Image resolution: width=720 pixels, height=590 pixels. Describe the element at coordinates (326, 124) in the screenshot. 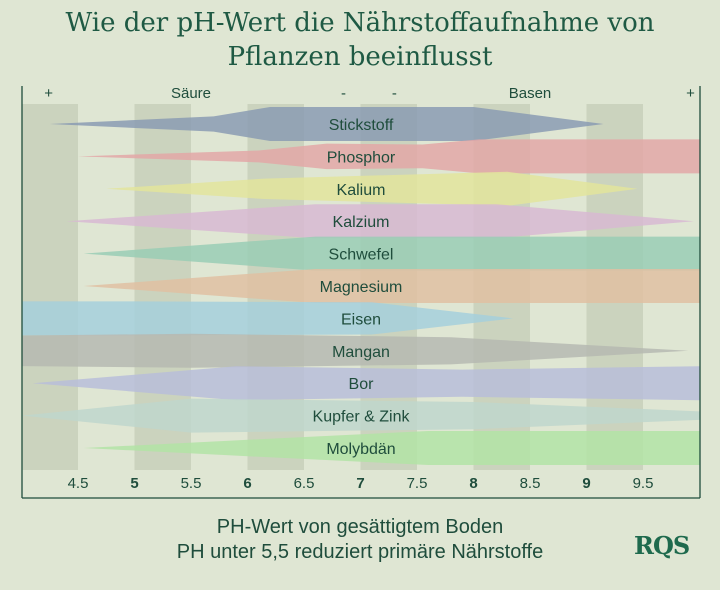

I see `band-stickstoff` at that location.